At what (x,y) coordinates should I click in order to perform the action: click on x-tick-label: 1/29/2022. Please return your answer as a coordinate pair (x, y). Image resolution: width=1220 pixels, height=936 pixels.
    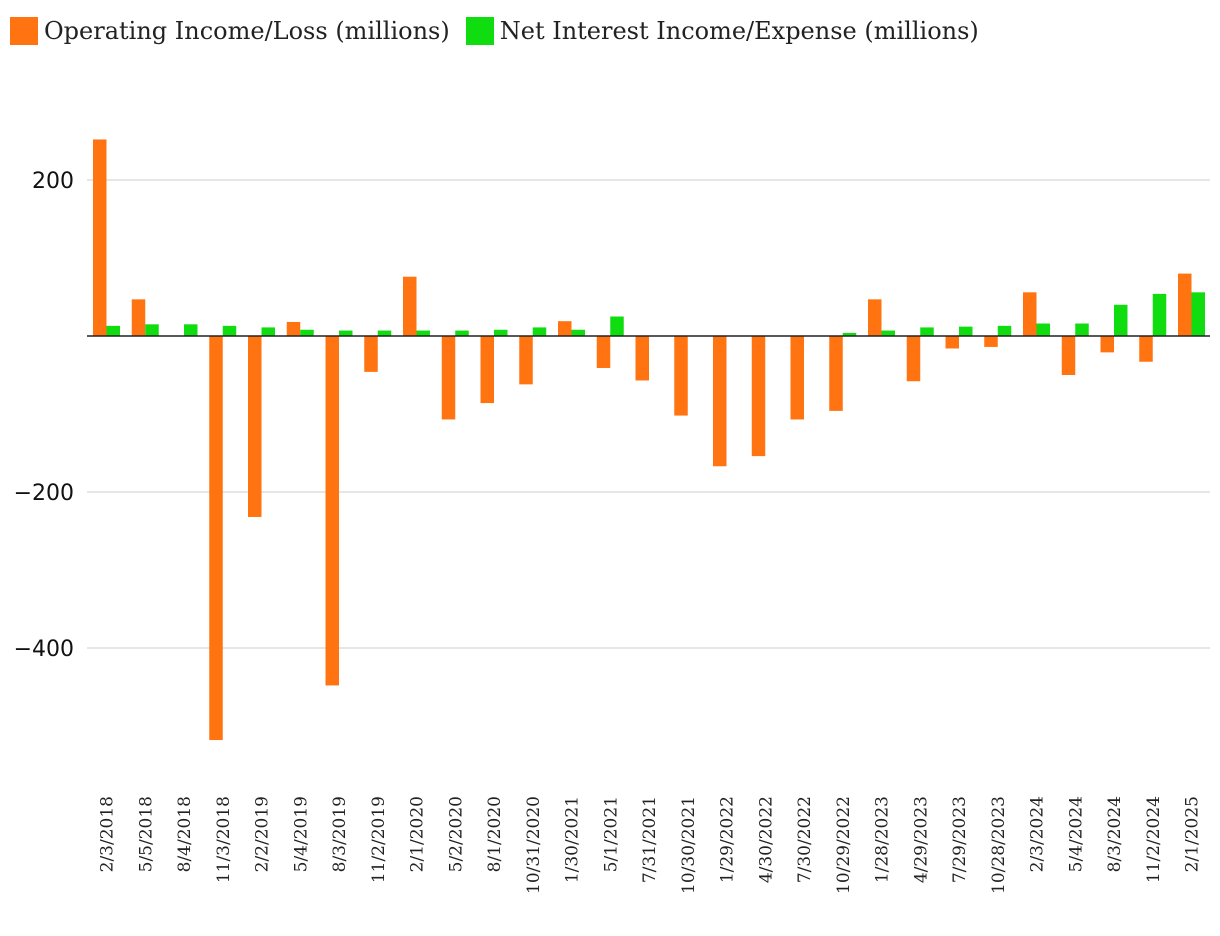
    Looking at the image, I should click on (728, 839).